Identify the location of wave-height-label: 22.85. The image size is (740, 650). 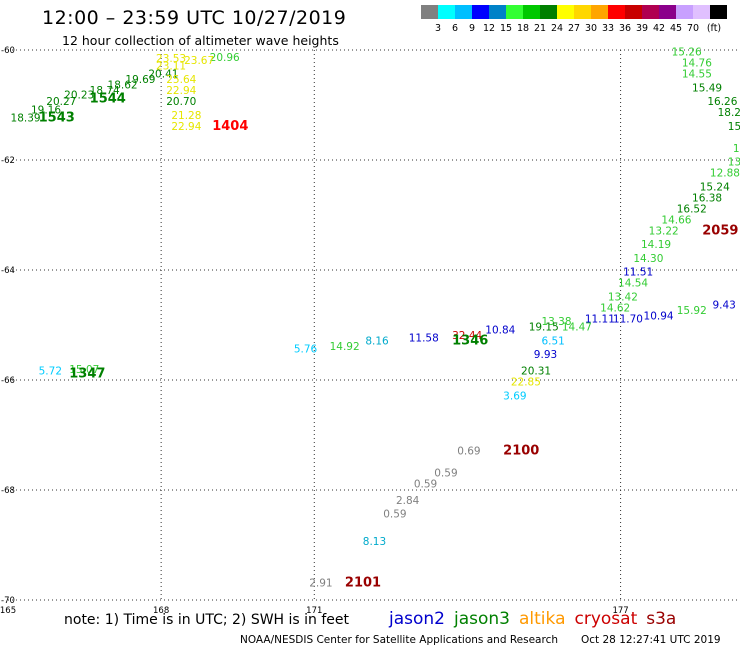
(526, 383).